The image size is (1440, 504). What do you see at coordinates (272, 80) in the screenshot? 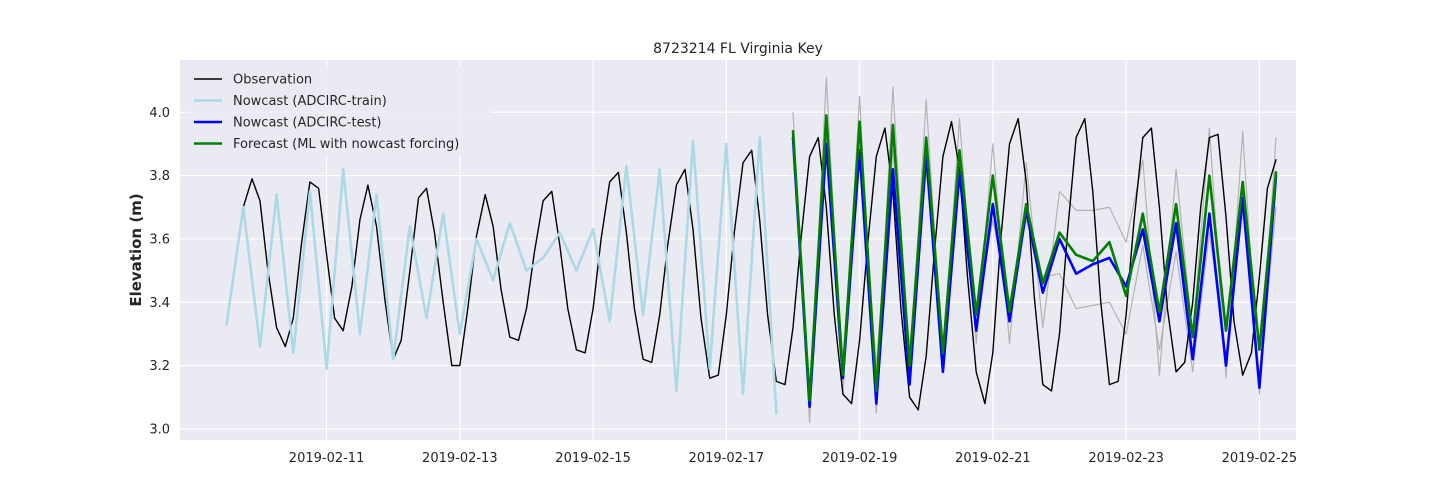
I see `legend-label: Observation` at bounding box center [272, 80].